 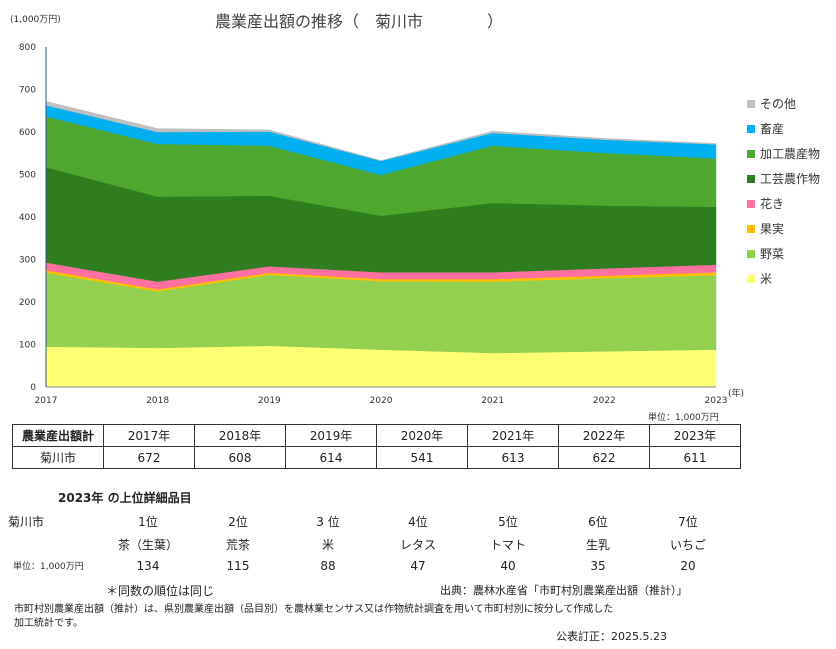 I want to click on totals-value: 608, so click(x=240, y=457).